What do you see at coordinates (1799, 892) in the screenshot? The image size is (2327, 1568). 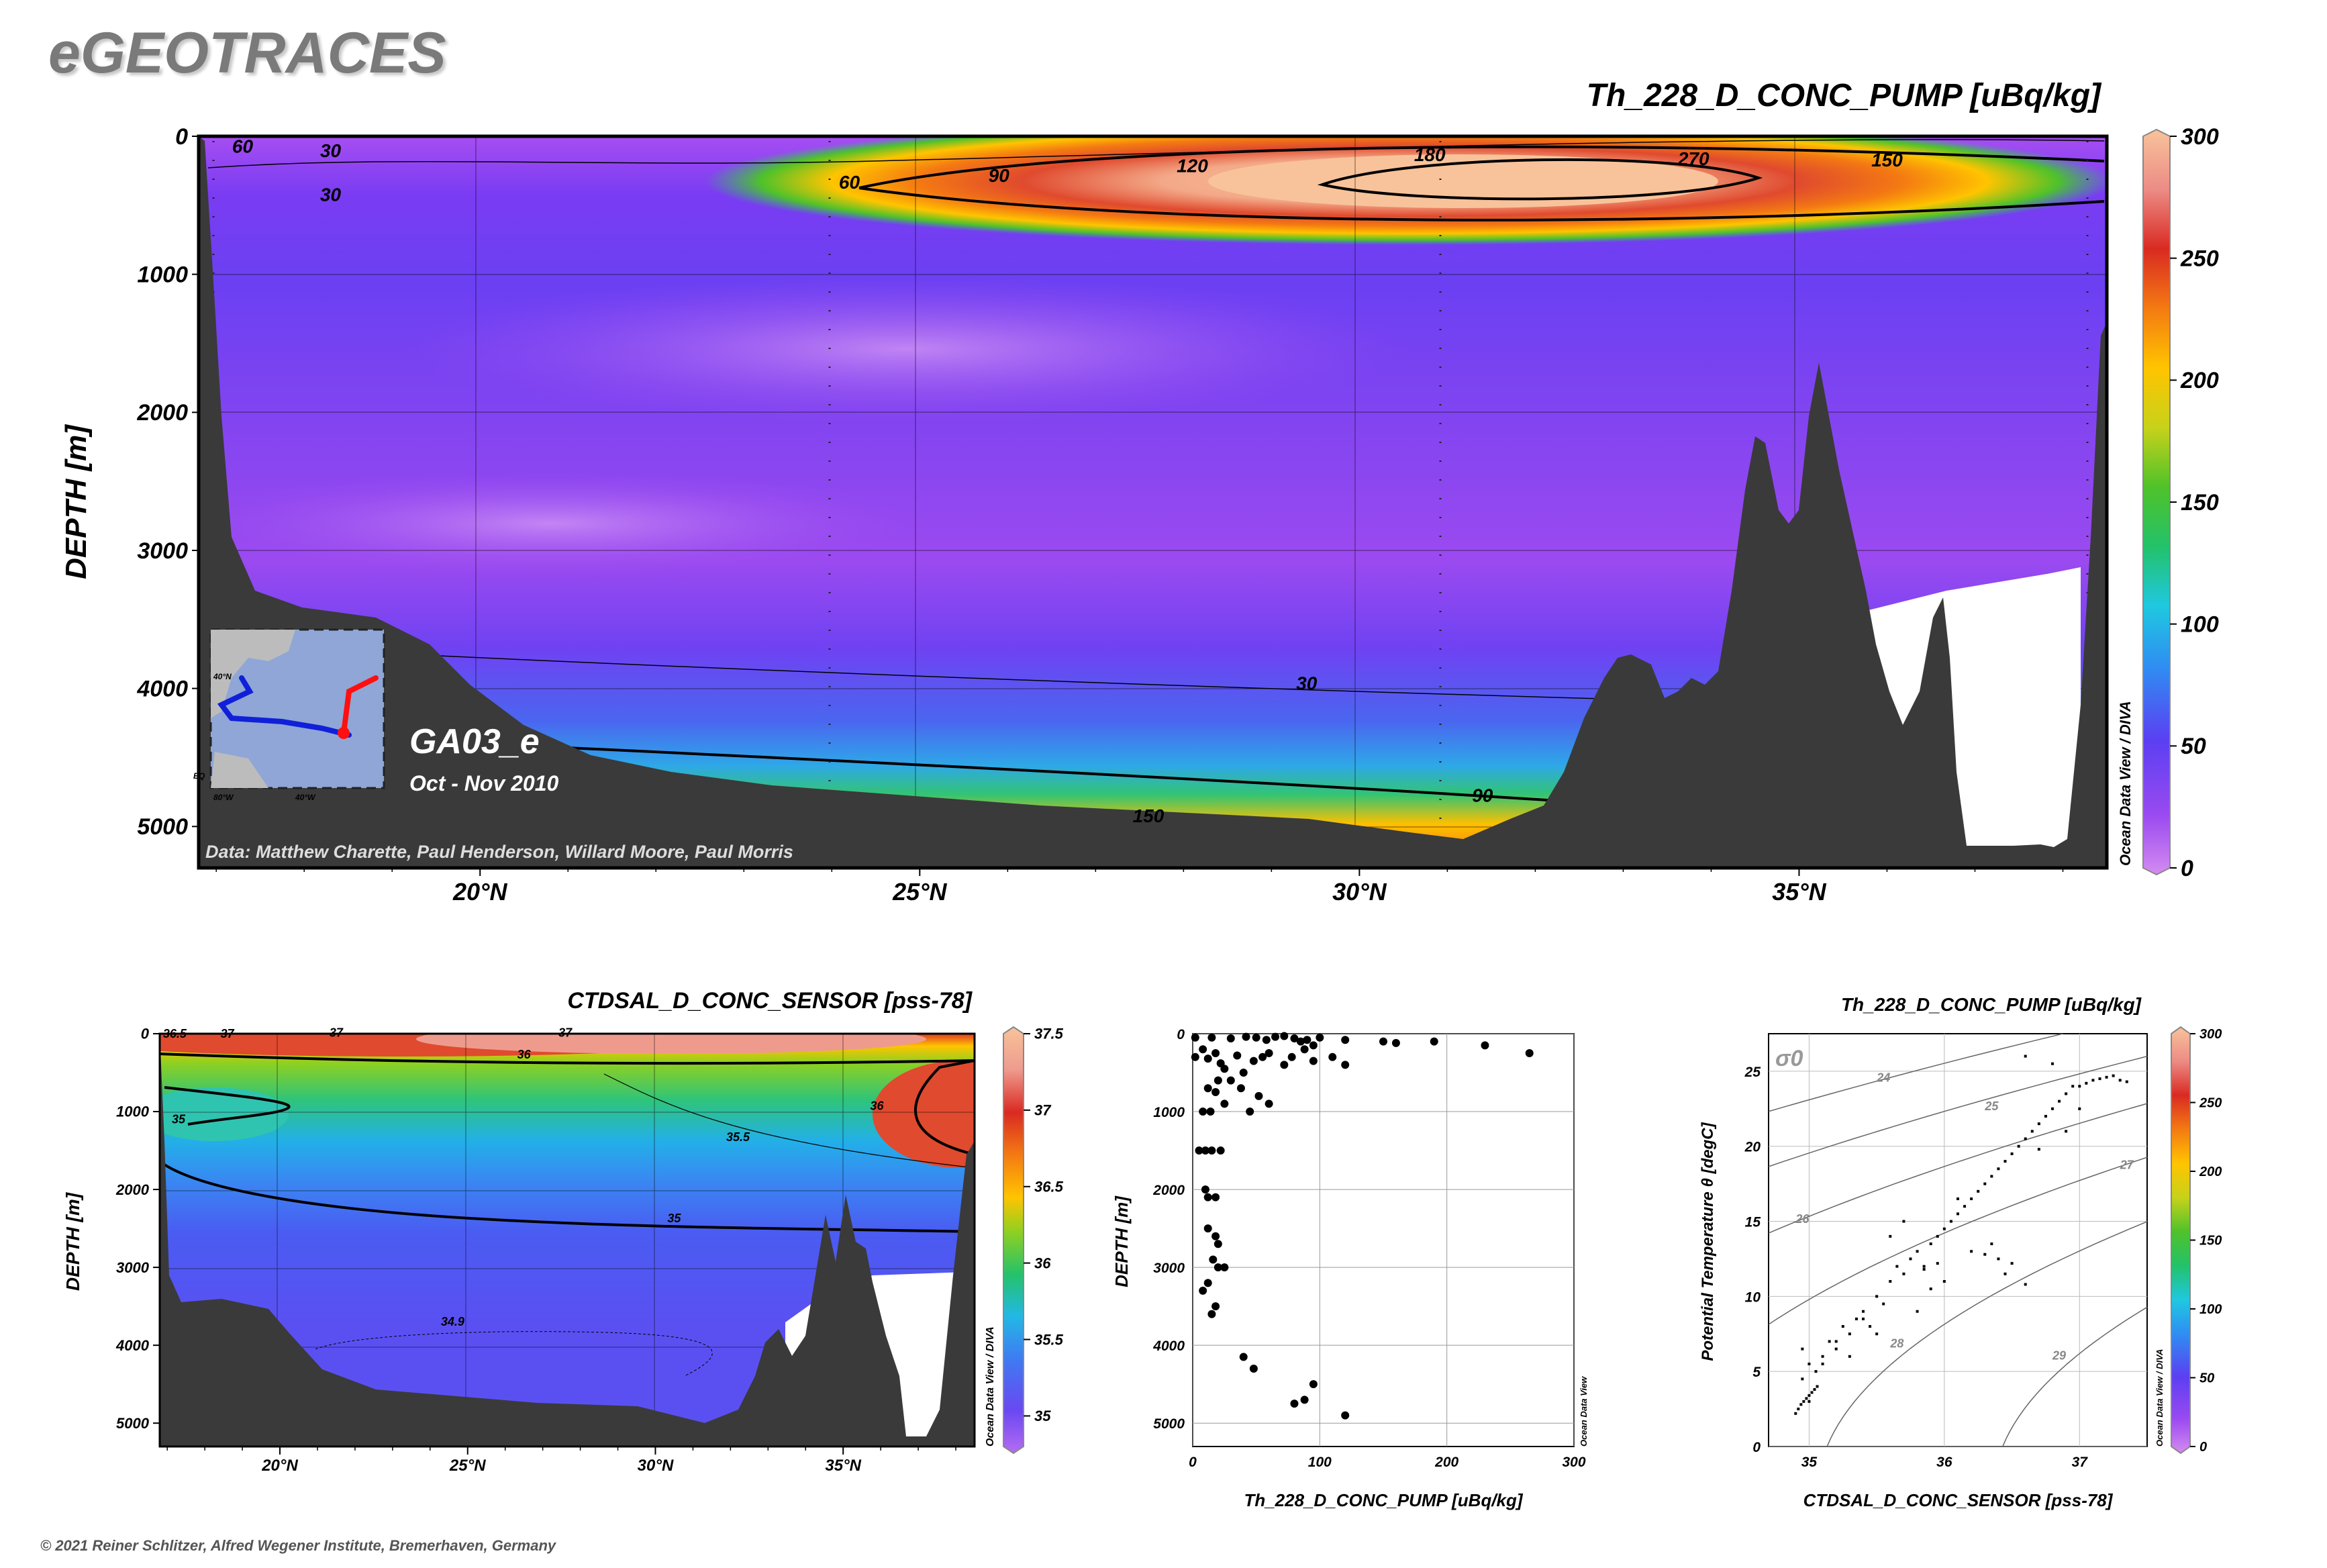 I see `x-tick-label: 35°N` at bounding box center [1799, 892].